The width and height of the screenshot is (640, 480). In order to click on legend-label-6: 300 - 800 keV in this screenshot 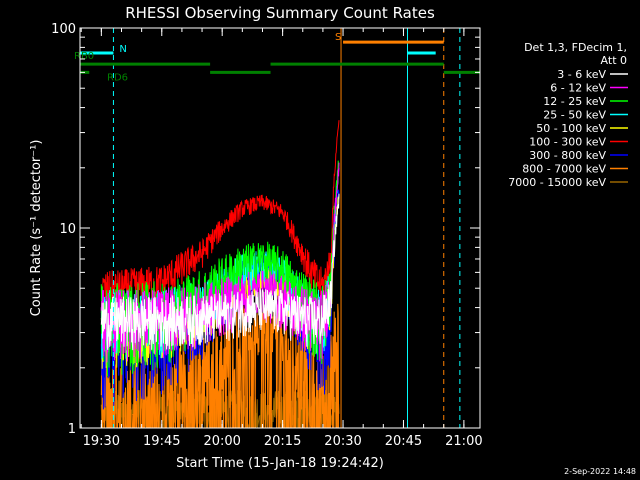, I will do `click(567, 155)`.